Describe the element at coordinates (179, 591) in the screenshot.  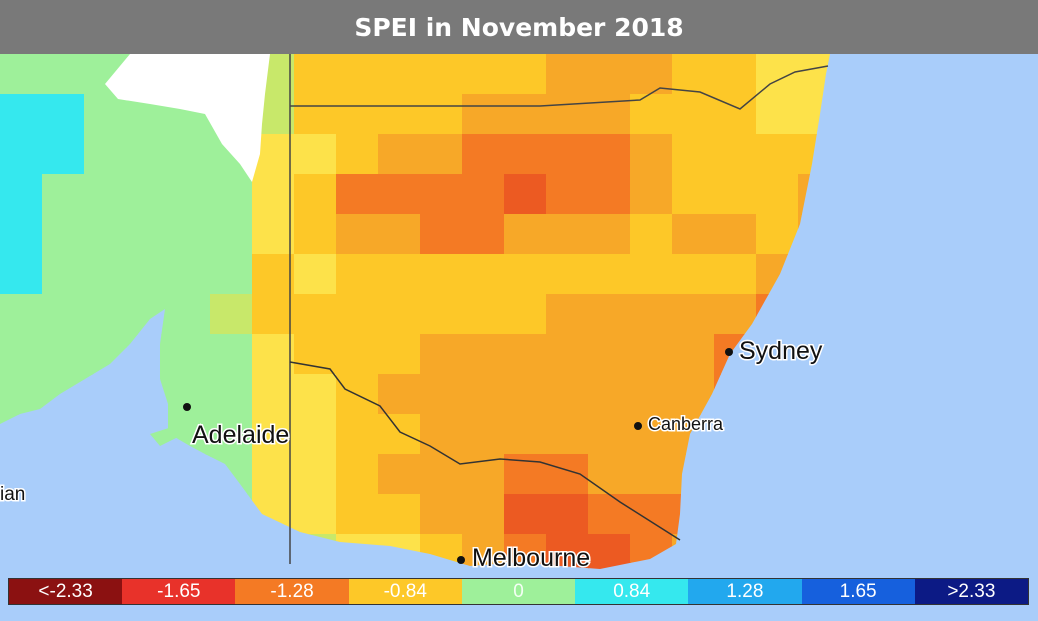
I see `legend-bin-2: -1.65` at that location.